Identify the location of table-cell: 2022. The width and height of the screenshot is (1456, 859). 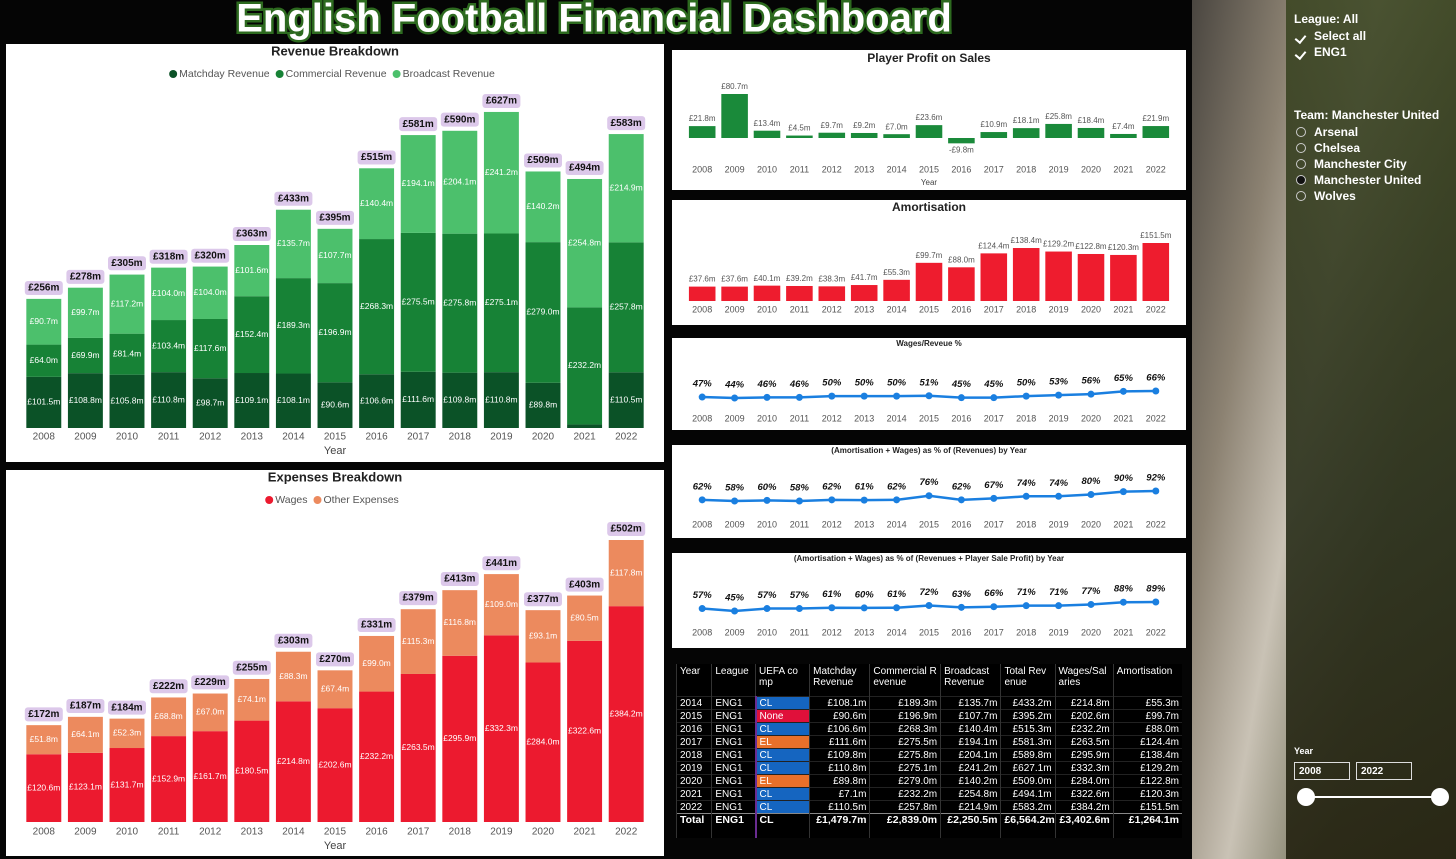
(693, 807).